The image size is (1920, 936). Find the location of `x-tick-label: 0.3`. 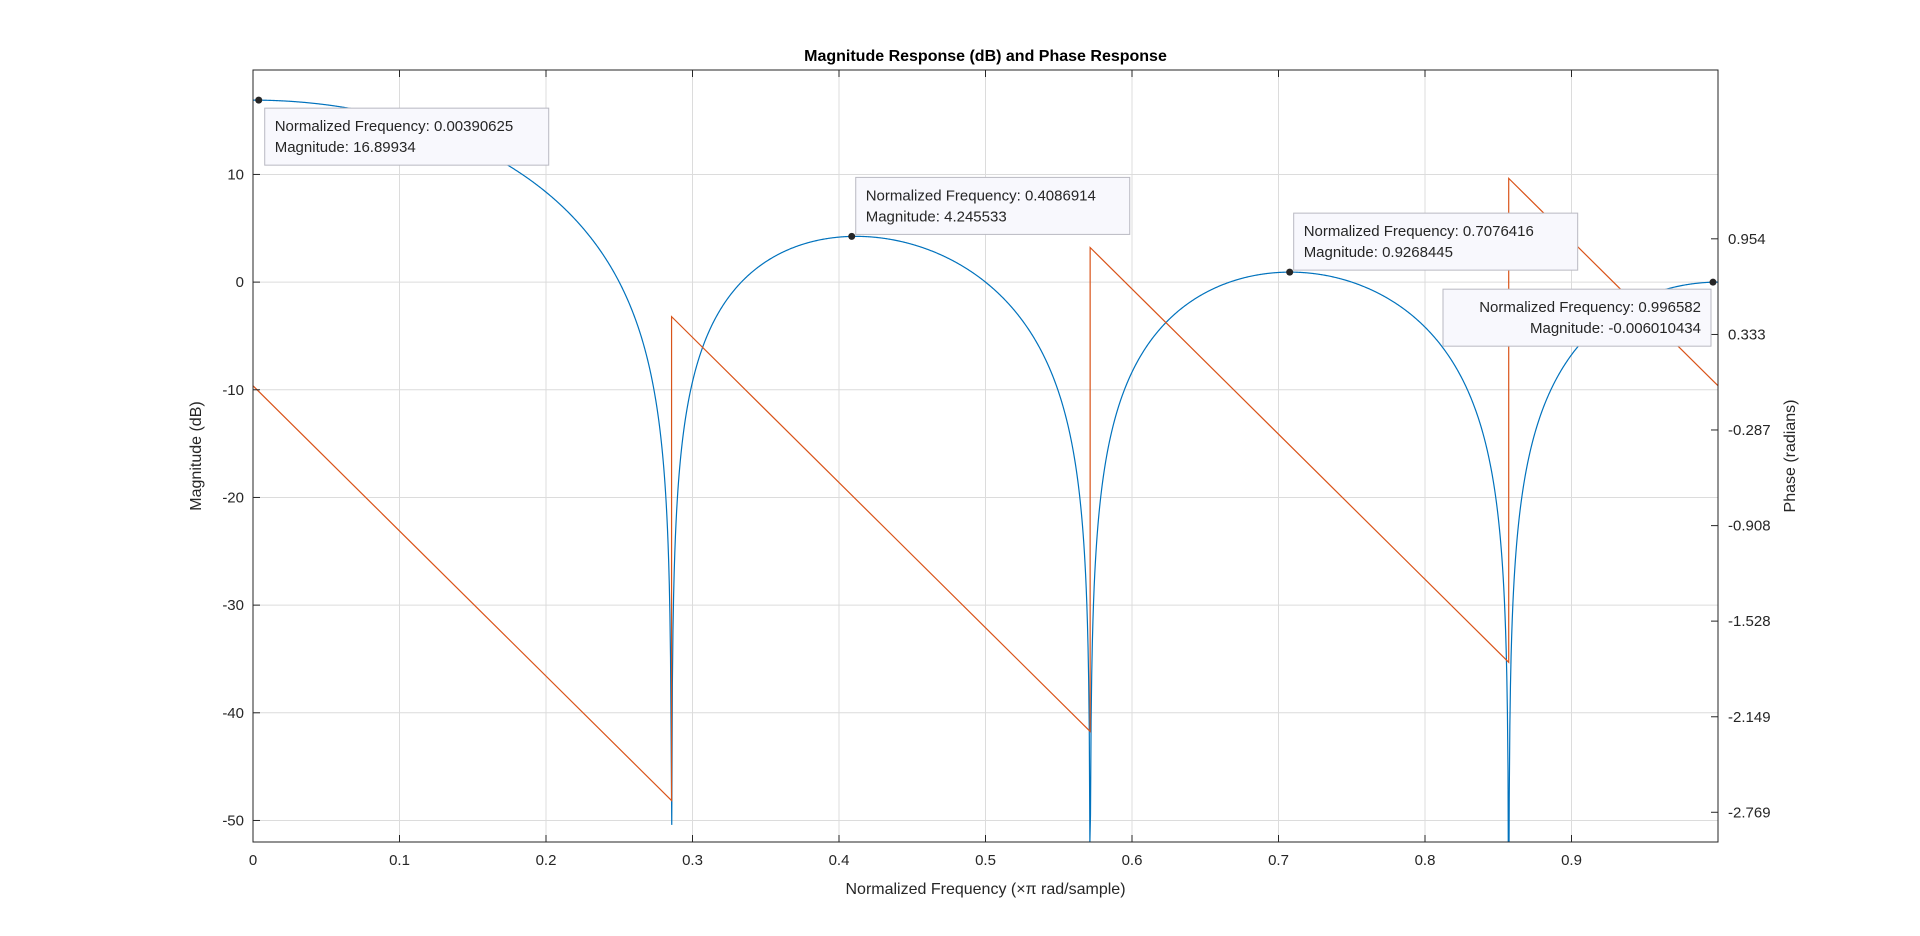

x-tick-label: 0.3 is located at coordinates (692, 860).